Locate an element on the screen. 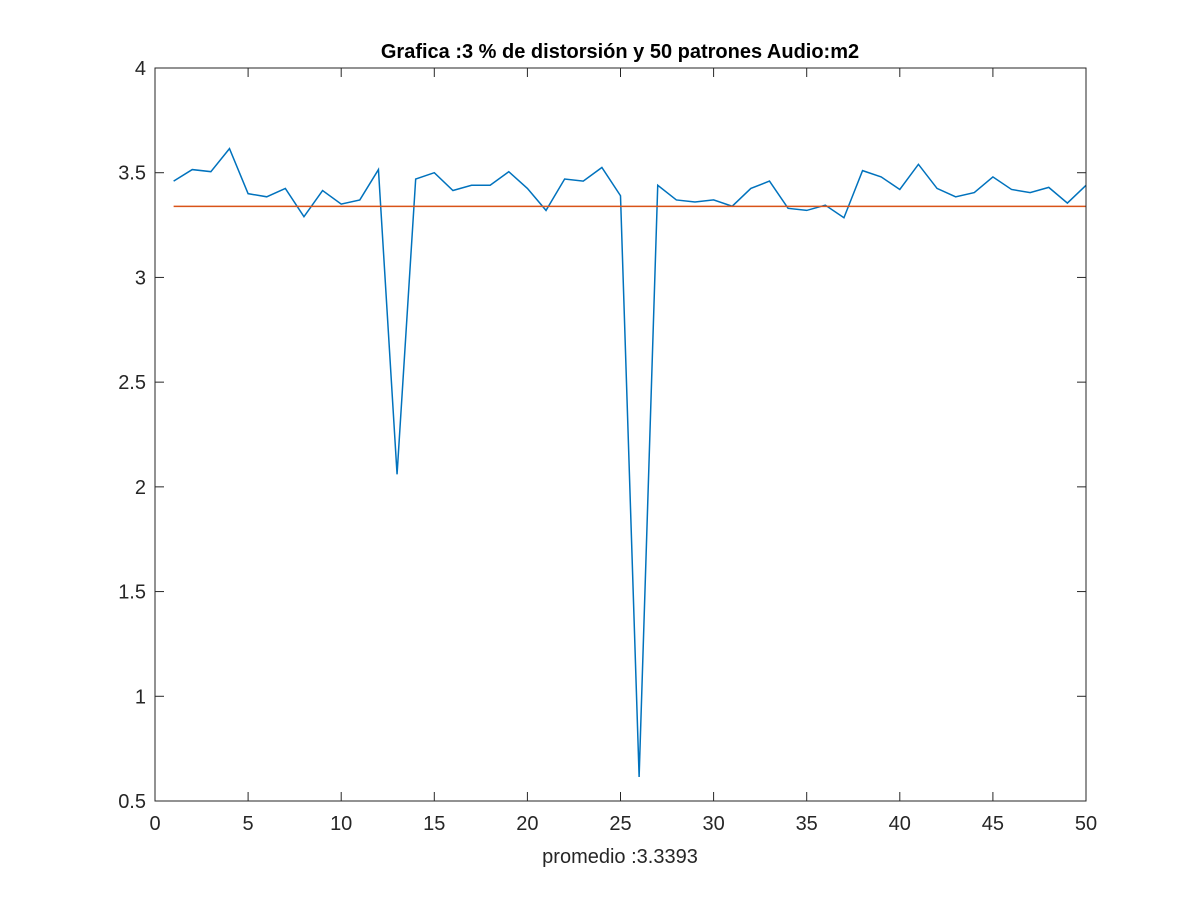  y-tick-label: 0.5 is located at coordinates (132, 802).